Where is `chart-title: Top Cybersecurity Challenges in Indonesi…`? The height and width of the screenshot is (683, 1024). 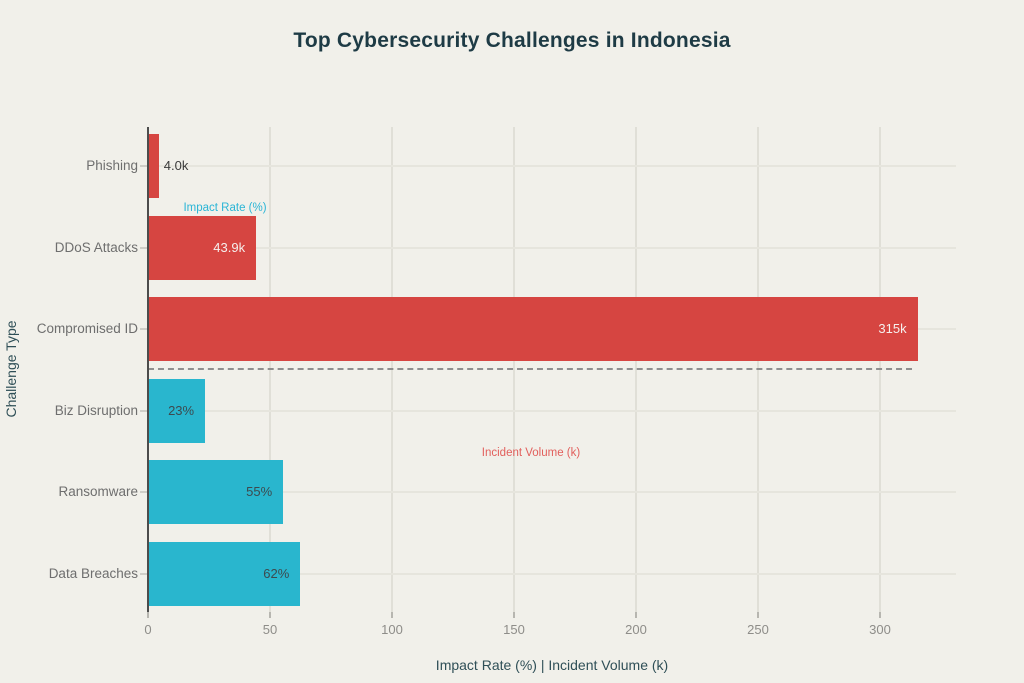
chart-title: Top Cybersecurity Challenges in Indonesi… is located at coordinates (512, 40).